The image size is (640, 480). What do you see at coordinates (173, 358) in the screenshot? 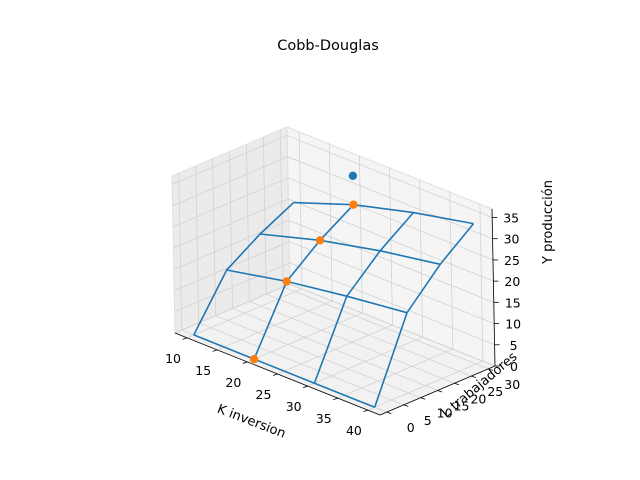
I see `x-tick-label: 10` at bounding box center [173, 358].